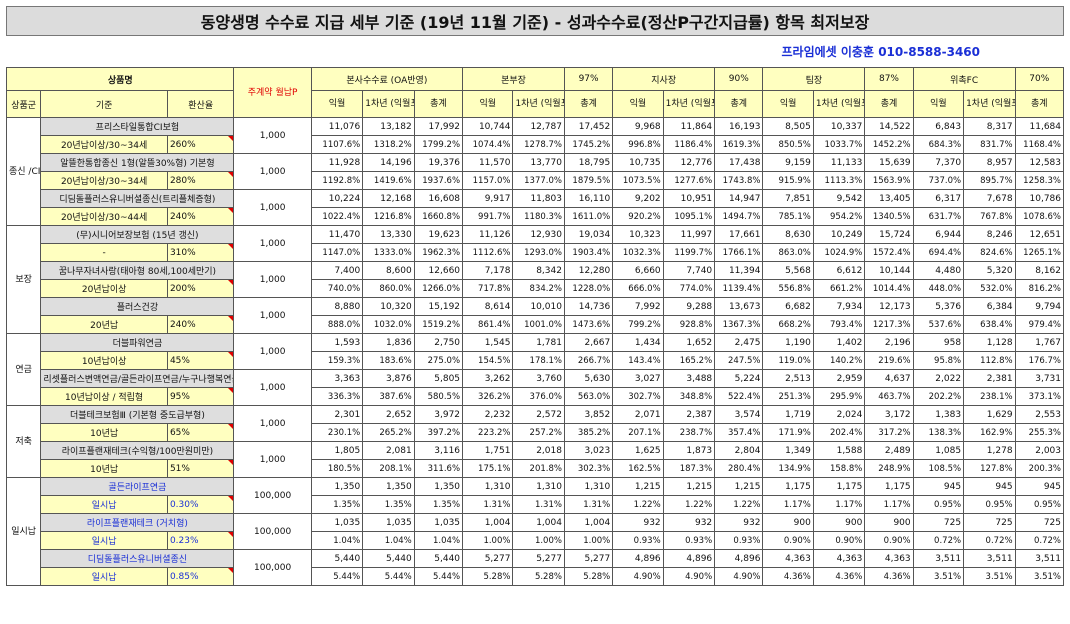 The height and width of the screenshot is (624, 1070). Describe the element at coordinates (788, 558) in the screenshot. I see `amount-cell: 4,363` at that location.